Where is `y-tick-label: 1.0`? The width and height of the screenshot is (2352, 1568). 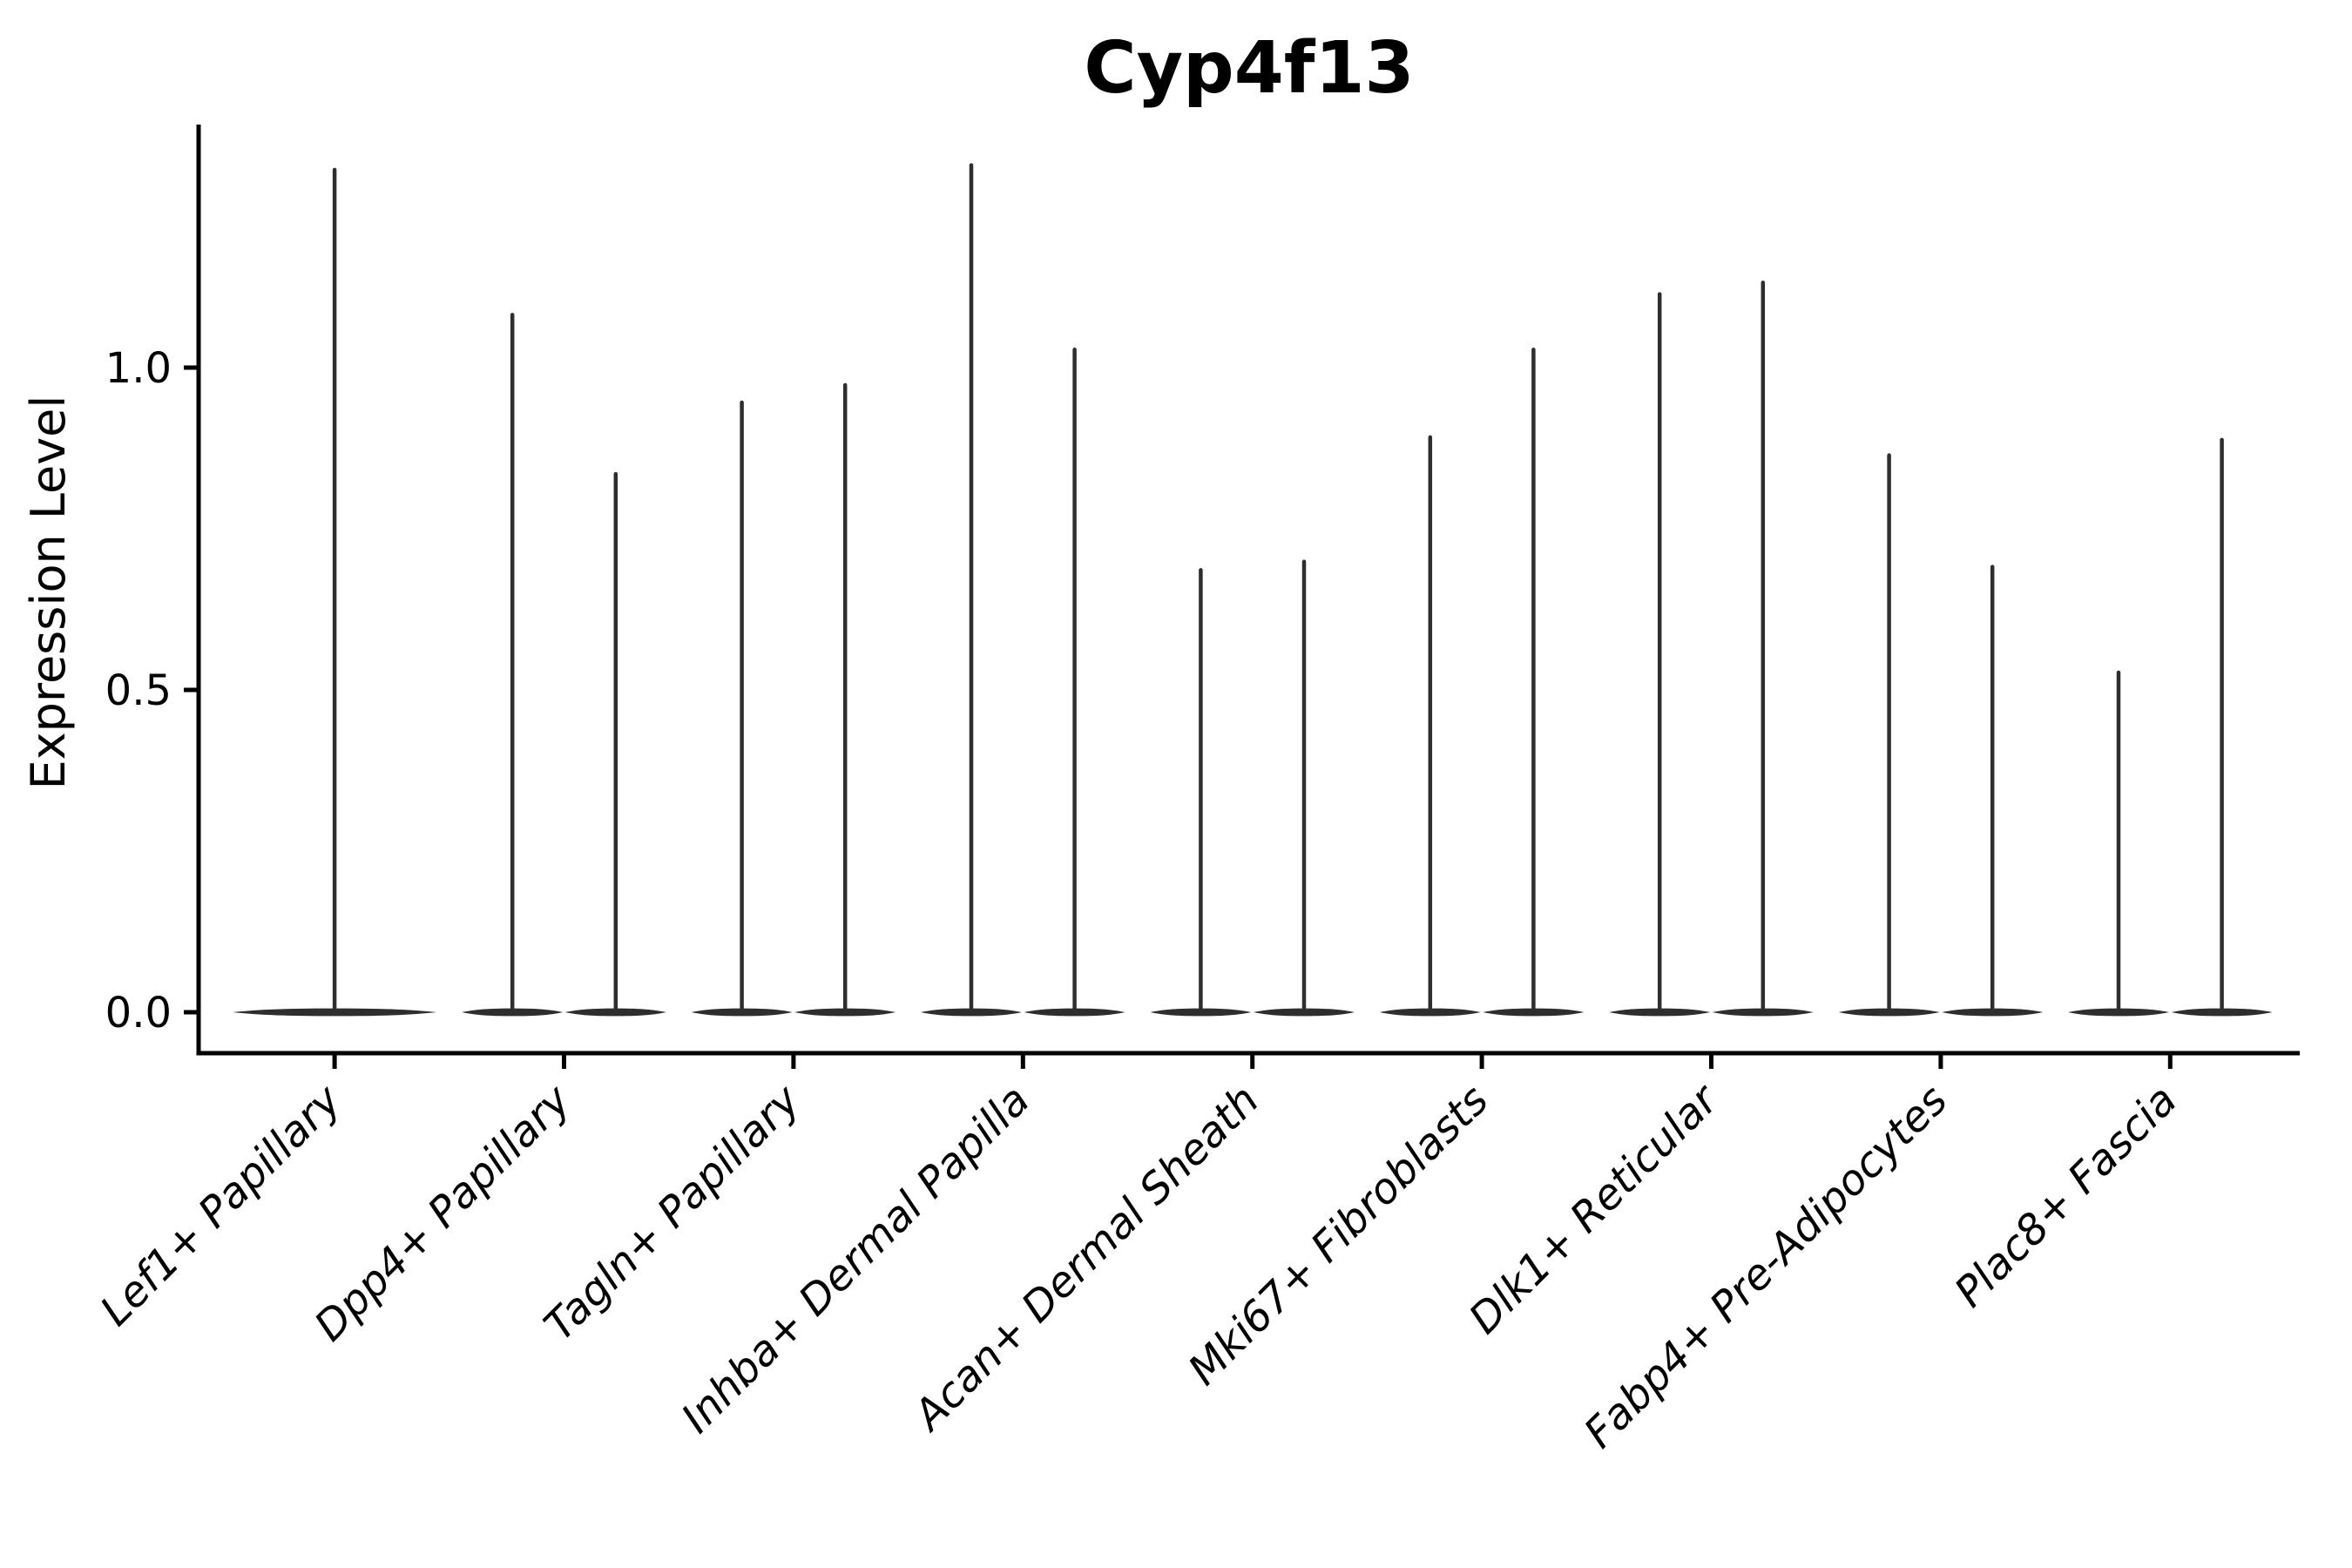
y-tick-label: 1.0 is located at coordinates (138, 368).